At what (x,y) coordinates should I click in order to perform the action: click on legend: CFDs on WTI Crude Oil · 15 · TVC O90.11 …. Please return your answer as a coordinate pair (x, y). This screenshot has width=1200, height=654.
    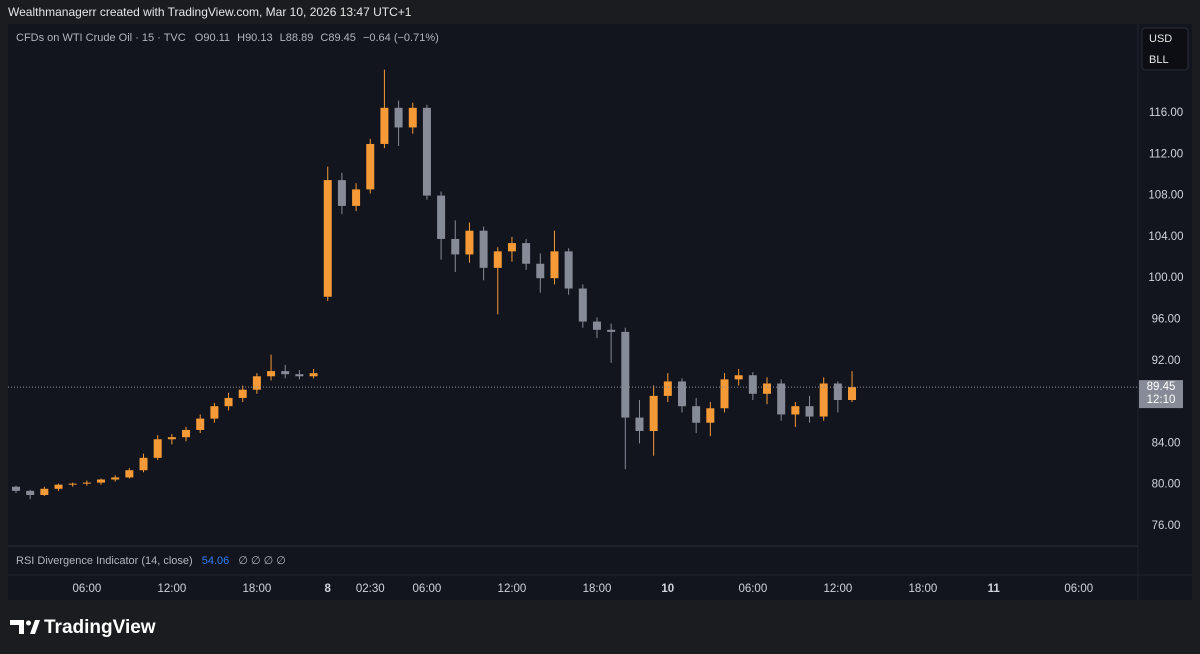
    Looking at the image, I should click on (227, 38).